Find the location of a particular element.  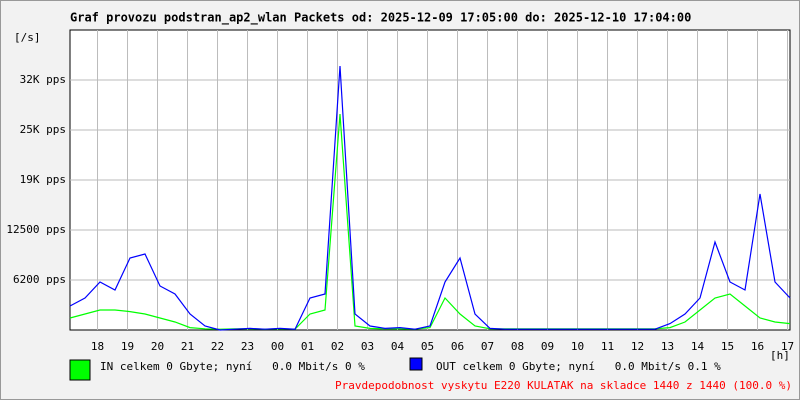

x-tick-label: 05 is located at coordinates (427, 346).